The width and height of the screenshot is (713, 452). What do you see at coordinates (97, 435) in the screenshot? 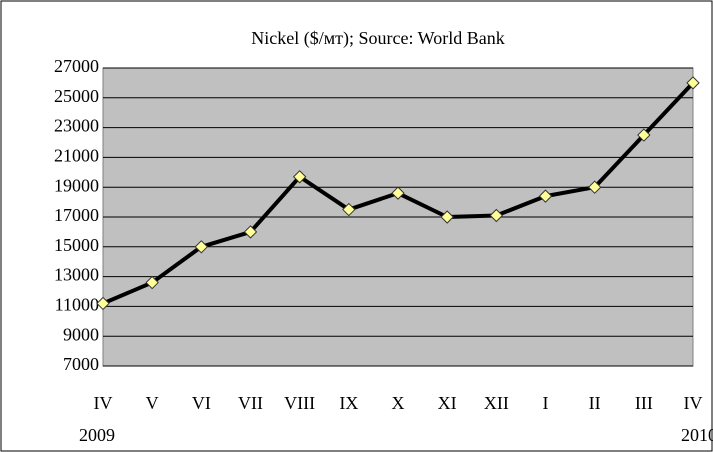
I see `year-label: 2009` at bounding box center [97, 435].